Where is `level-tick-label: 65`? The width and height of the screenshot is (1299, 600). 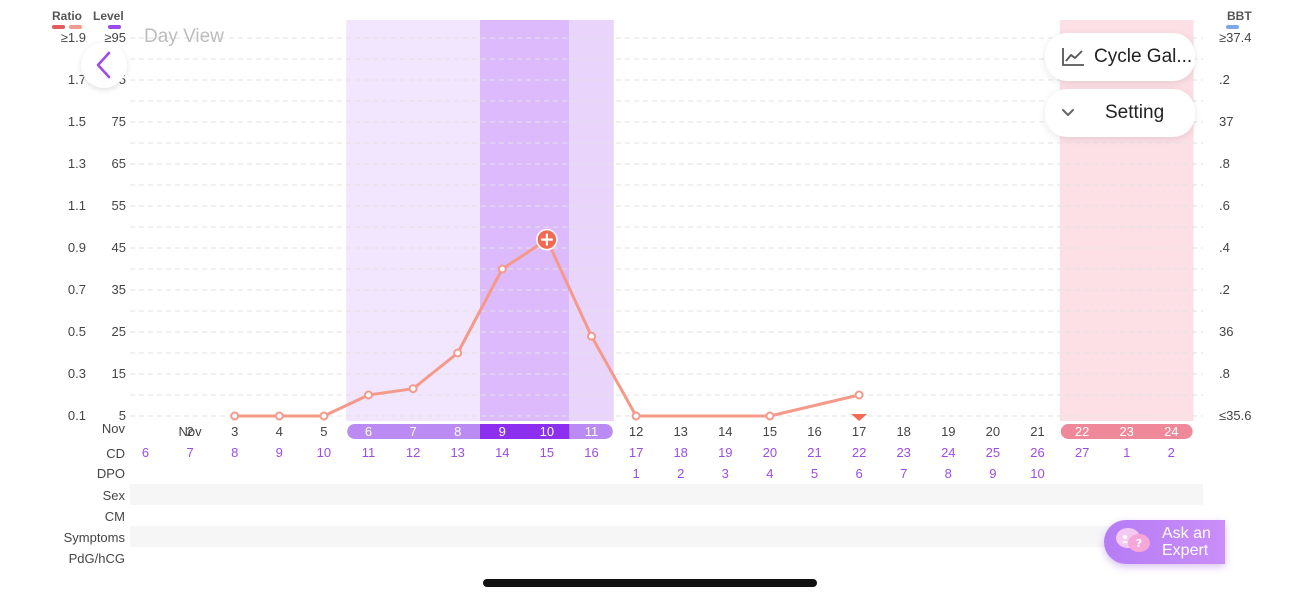
level-tick-label: 65 is located at coordinates (118, 163).